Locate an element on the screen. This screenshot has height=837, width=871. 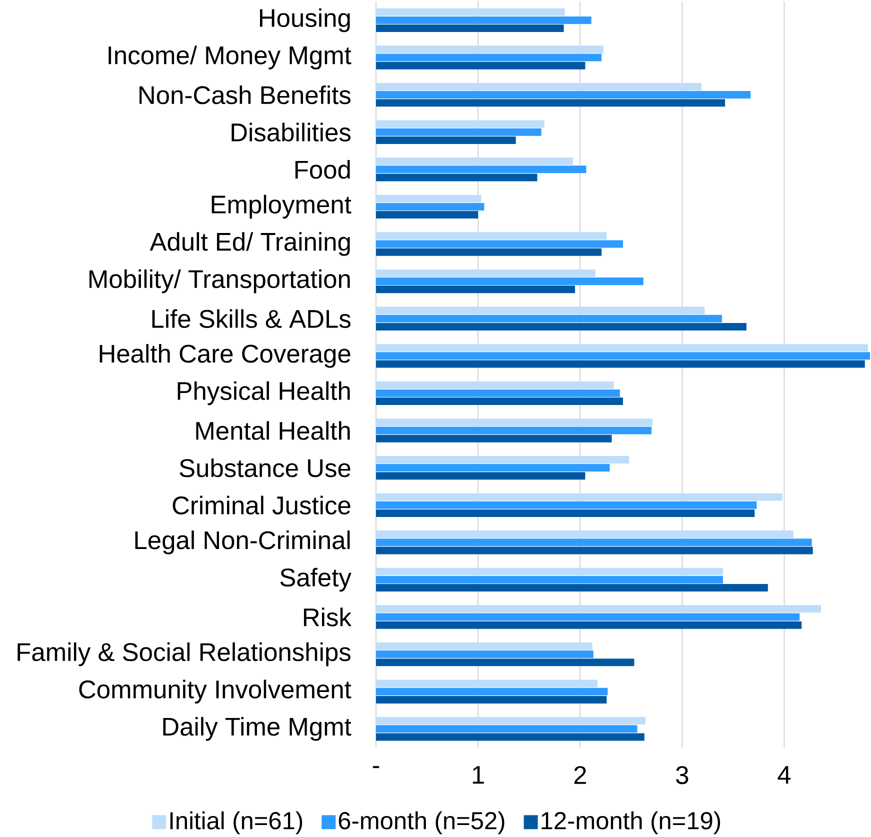
y-tick-label: Non-Cash Benefits is located at coordinates (245, 94).